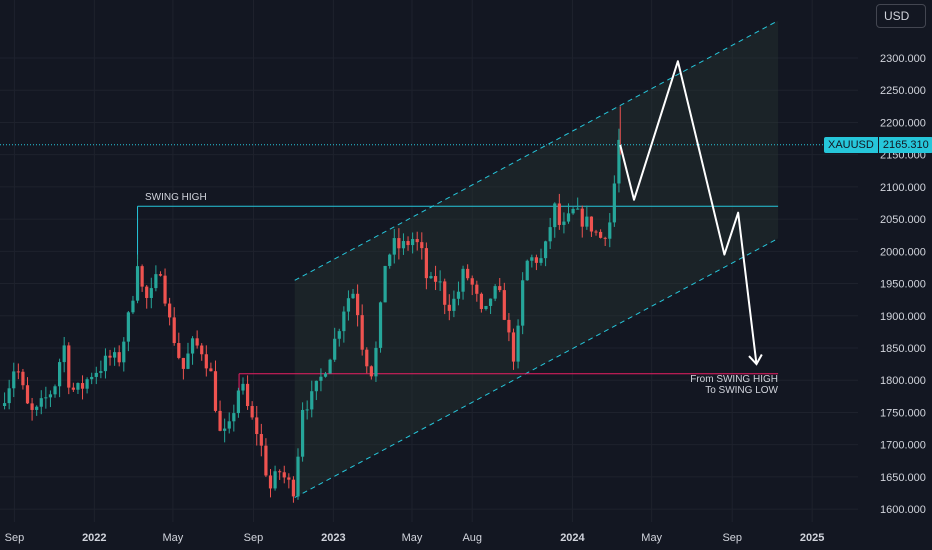 The image size is (932, 550). Describe the element at coordinates (472, 538) in the screenshot. I see `time-tick-label: Aug` at that location.